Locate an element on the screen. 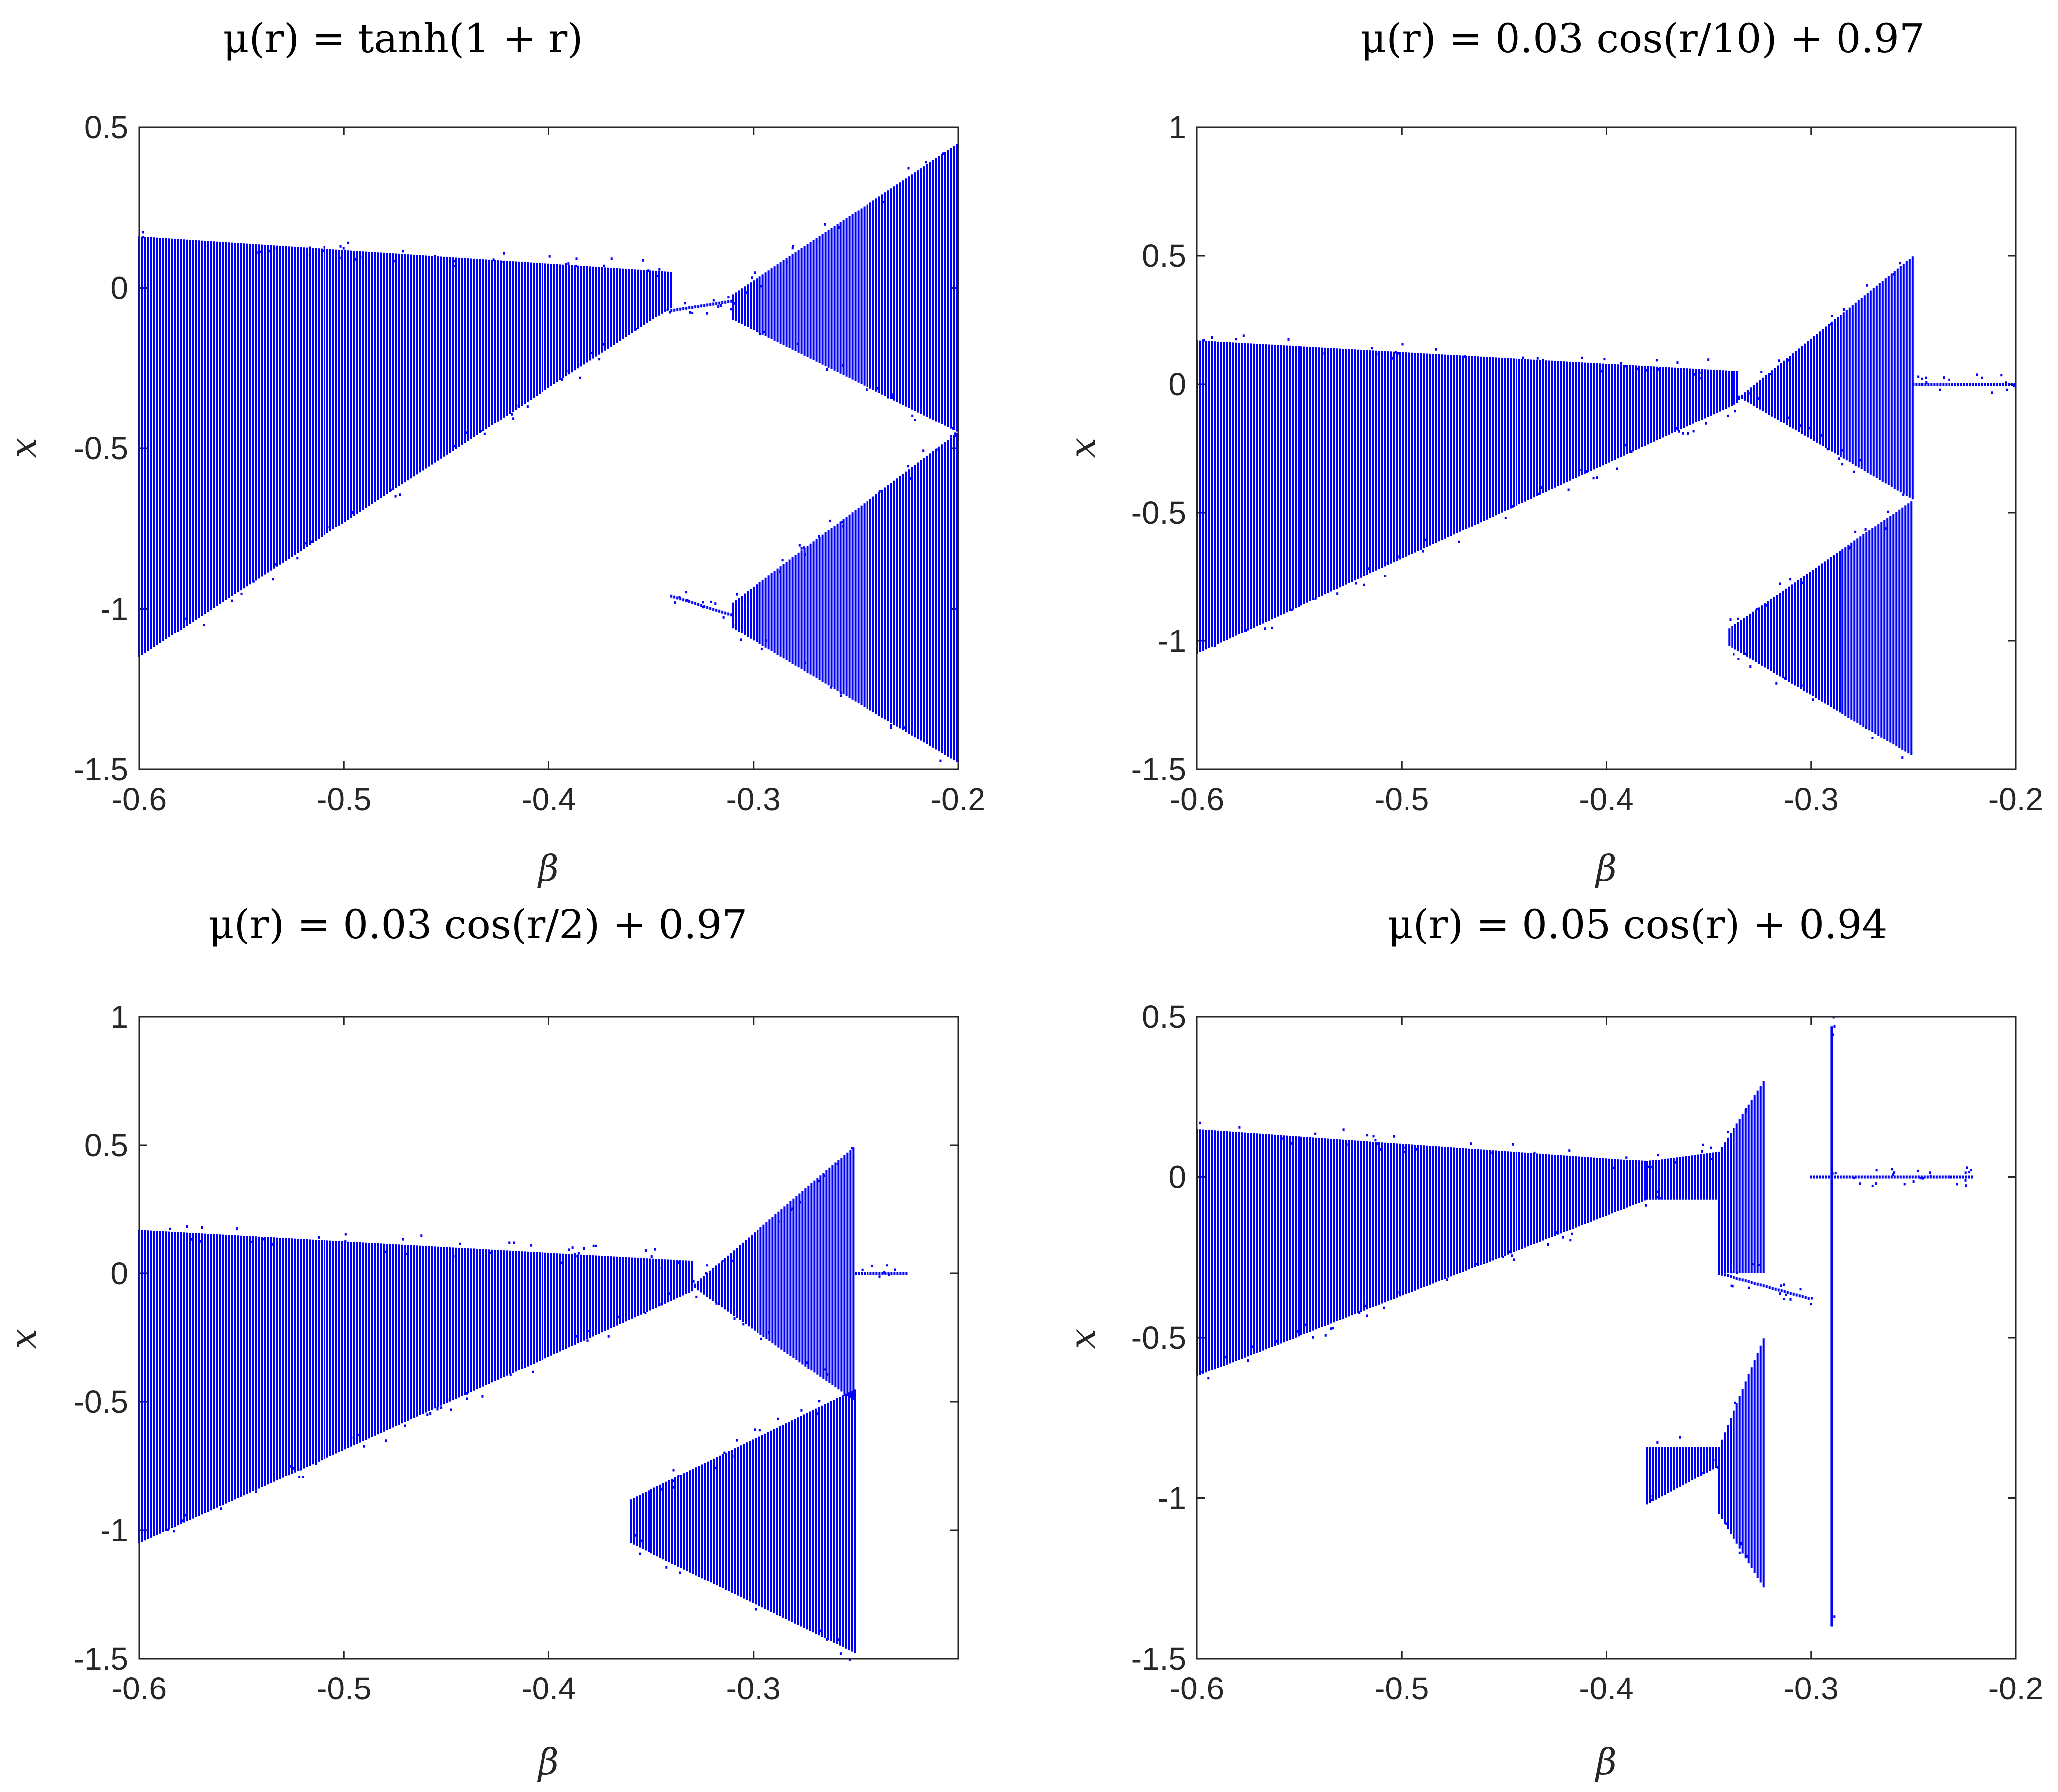  panel-3-title: μ(r) = 0.03 cos(r/2) + 0.97 is located at coordinates (478, 924).